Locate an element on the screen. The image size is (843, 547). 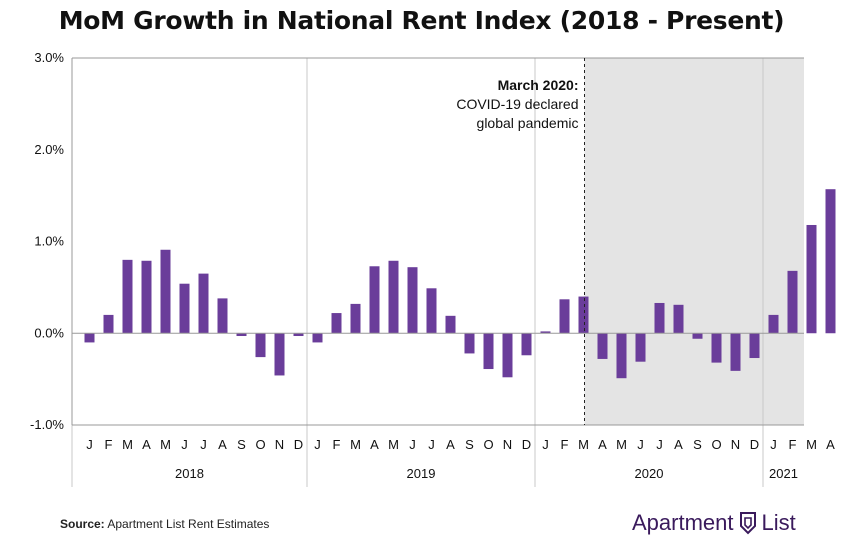
x-year-label: 2021 is located at coordinates (783, 473).